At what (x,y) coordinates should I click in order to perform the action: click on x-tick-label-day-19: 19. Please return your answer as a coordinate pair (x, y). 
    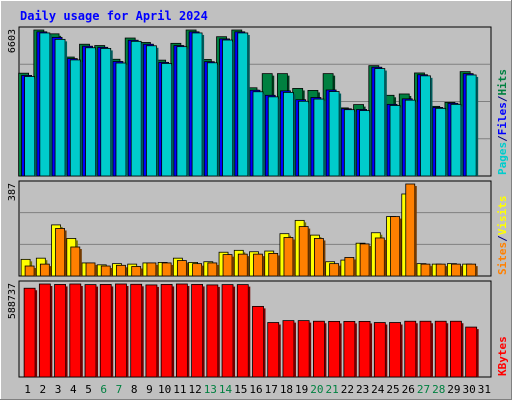
    Looking at the image, I should click on (301, 389).